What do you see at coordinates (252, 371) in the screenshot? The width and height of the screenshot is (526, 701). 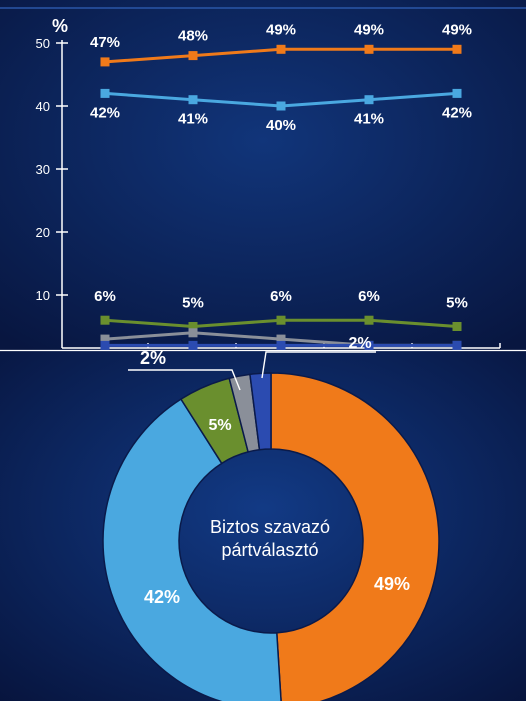 I see `donut-leader-lines` at bounding box center [252, 371].